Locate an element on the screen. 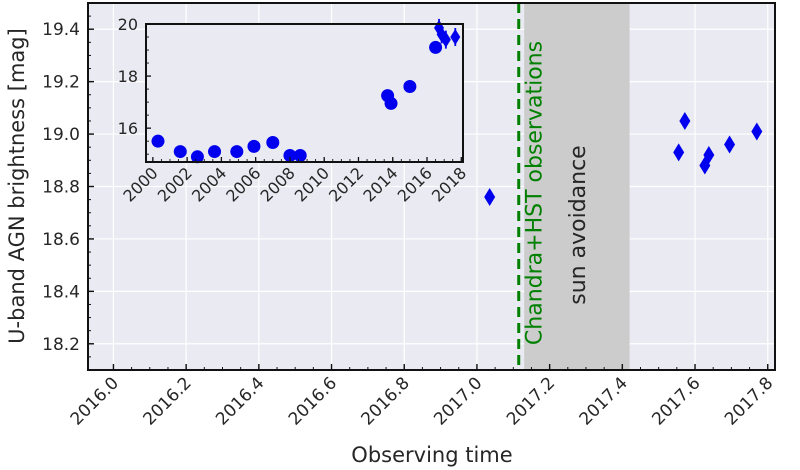 The height and width of the screenshot is (470, 800). main-y-tick-label: 18.2 is located at coordinates (61, 345).